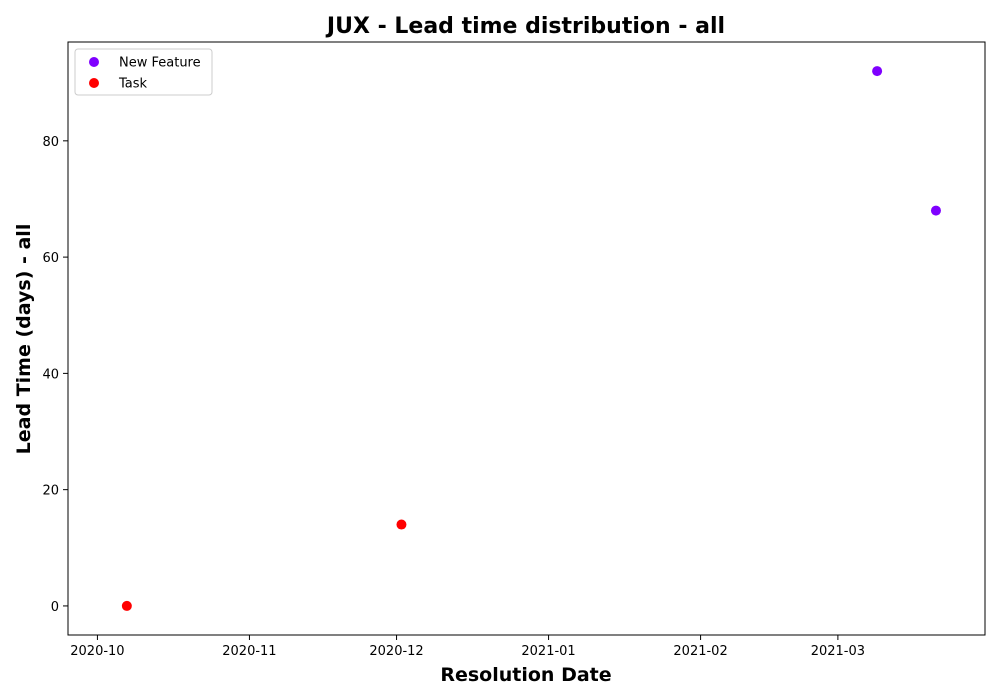 This screenshot has height=700, width=1000. I want to click on chart-title: JUX - Lead time distribution - all, so click(525, 26).